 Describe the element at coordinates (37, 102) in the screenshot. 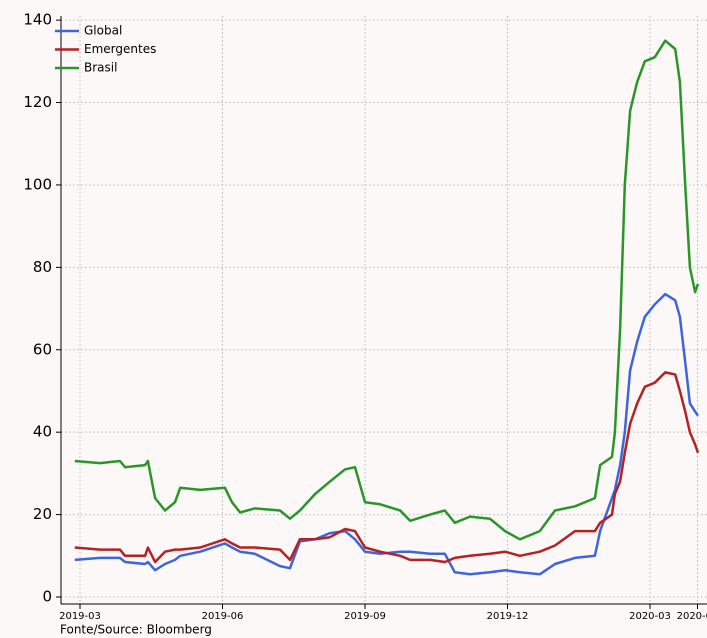

I see `y-tick-label: 120` at that location.